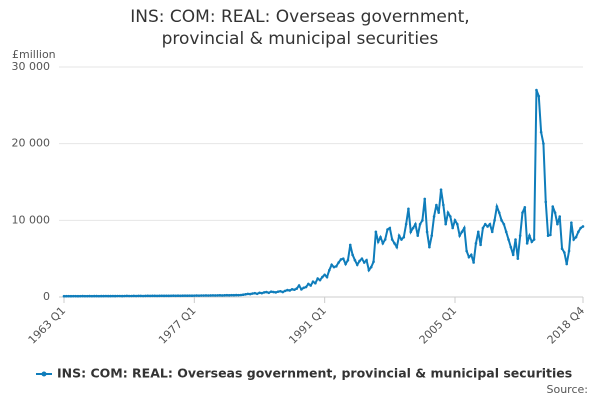 The height and width of the screenshot is (400, 600). I want to click on y-unit-label: £million, so click(34, 54).